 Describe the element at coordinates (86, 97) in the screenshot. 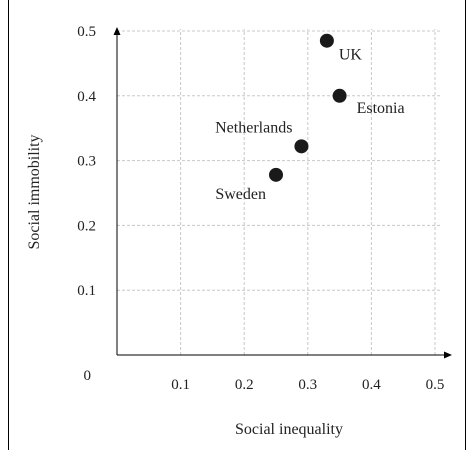

I see `y-tick-label: 0.4` at that location.